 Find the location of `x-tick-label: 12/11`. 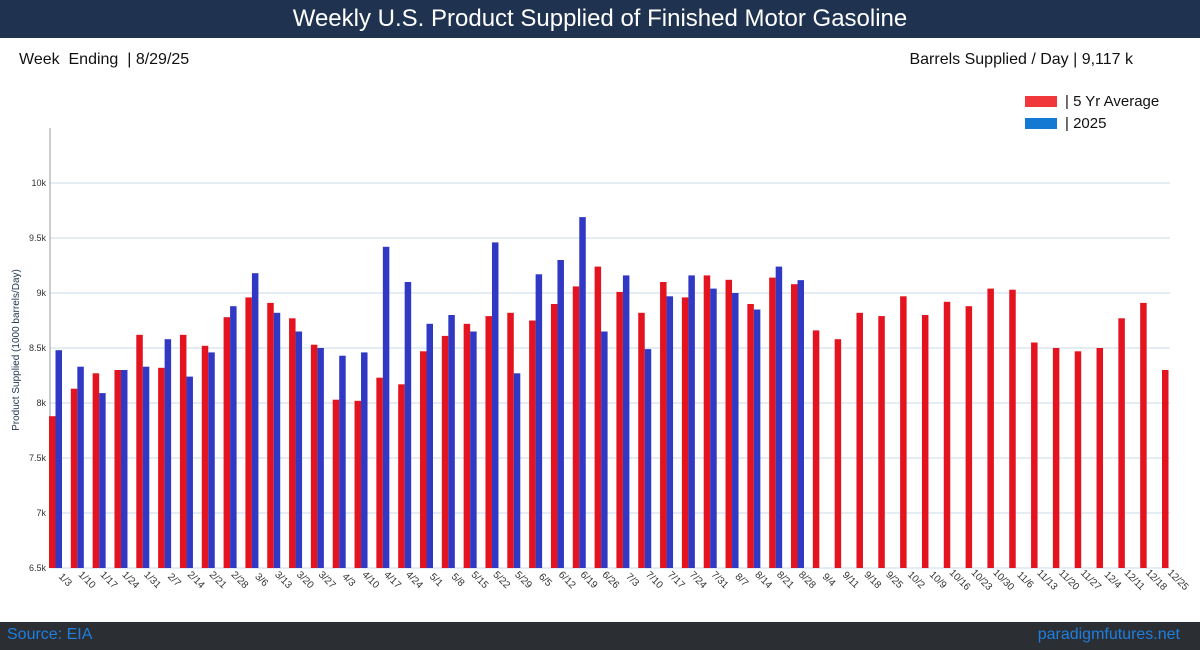

x-tick-label: 12/11 is located at coordinates (1134, 580).